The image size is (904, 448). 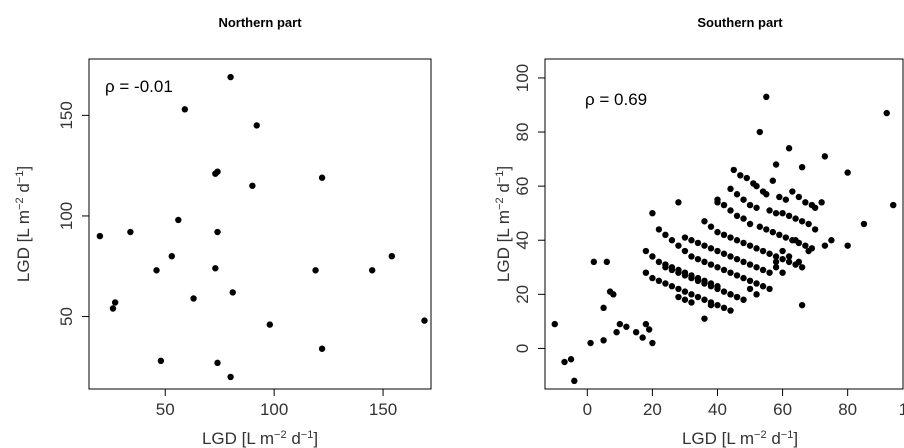 What do you see at coordinates (503, 224) in the screenshot?
I see `southern-y-axis-label: LGD [L m−2 d−1]` at bounding box center [503, 224].